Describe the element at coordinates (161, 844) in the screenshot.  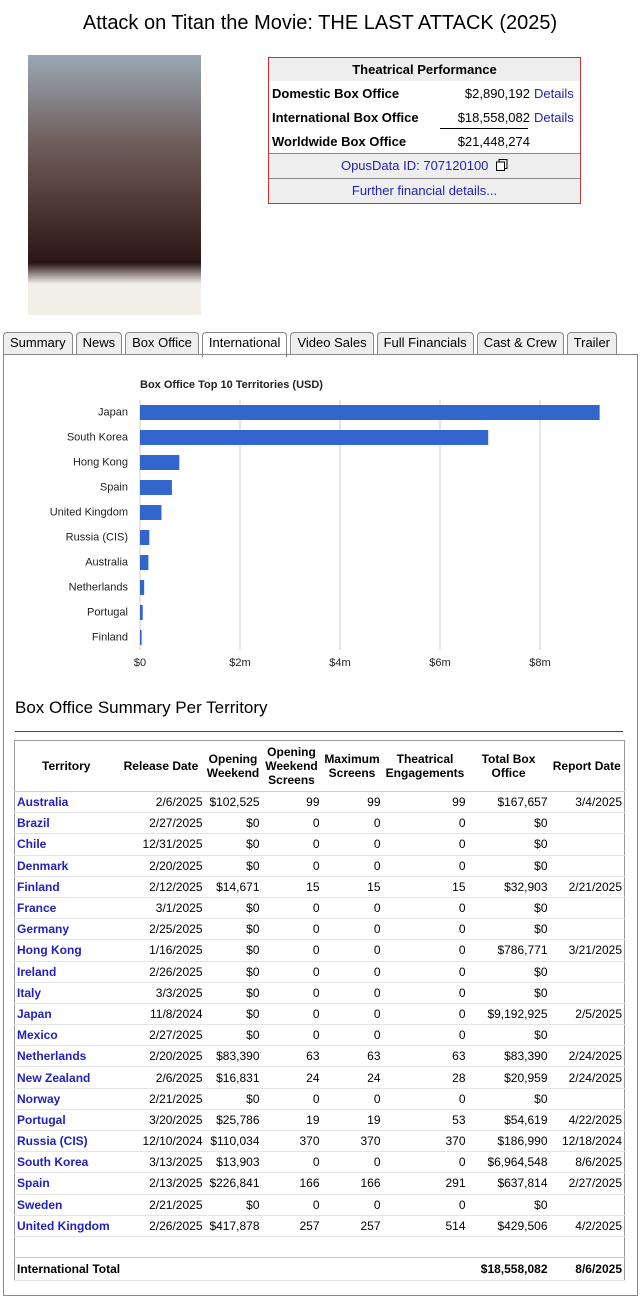
I see `cell: 12/31/2025` at that location.